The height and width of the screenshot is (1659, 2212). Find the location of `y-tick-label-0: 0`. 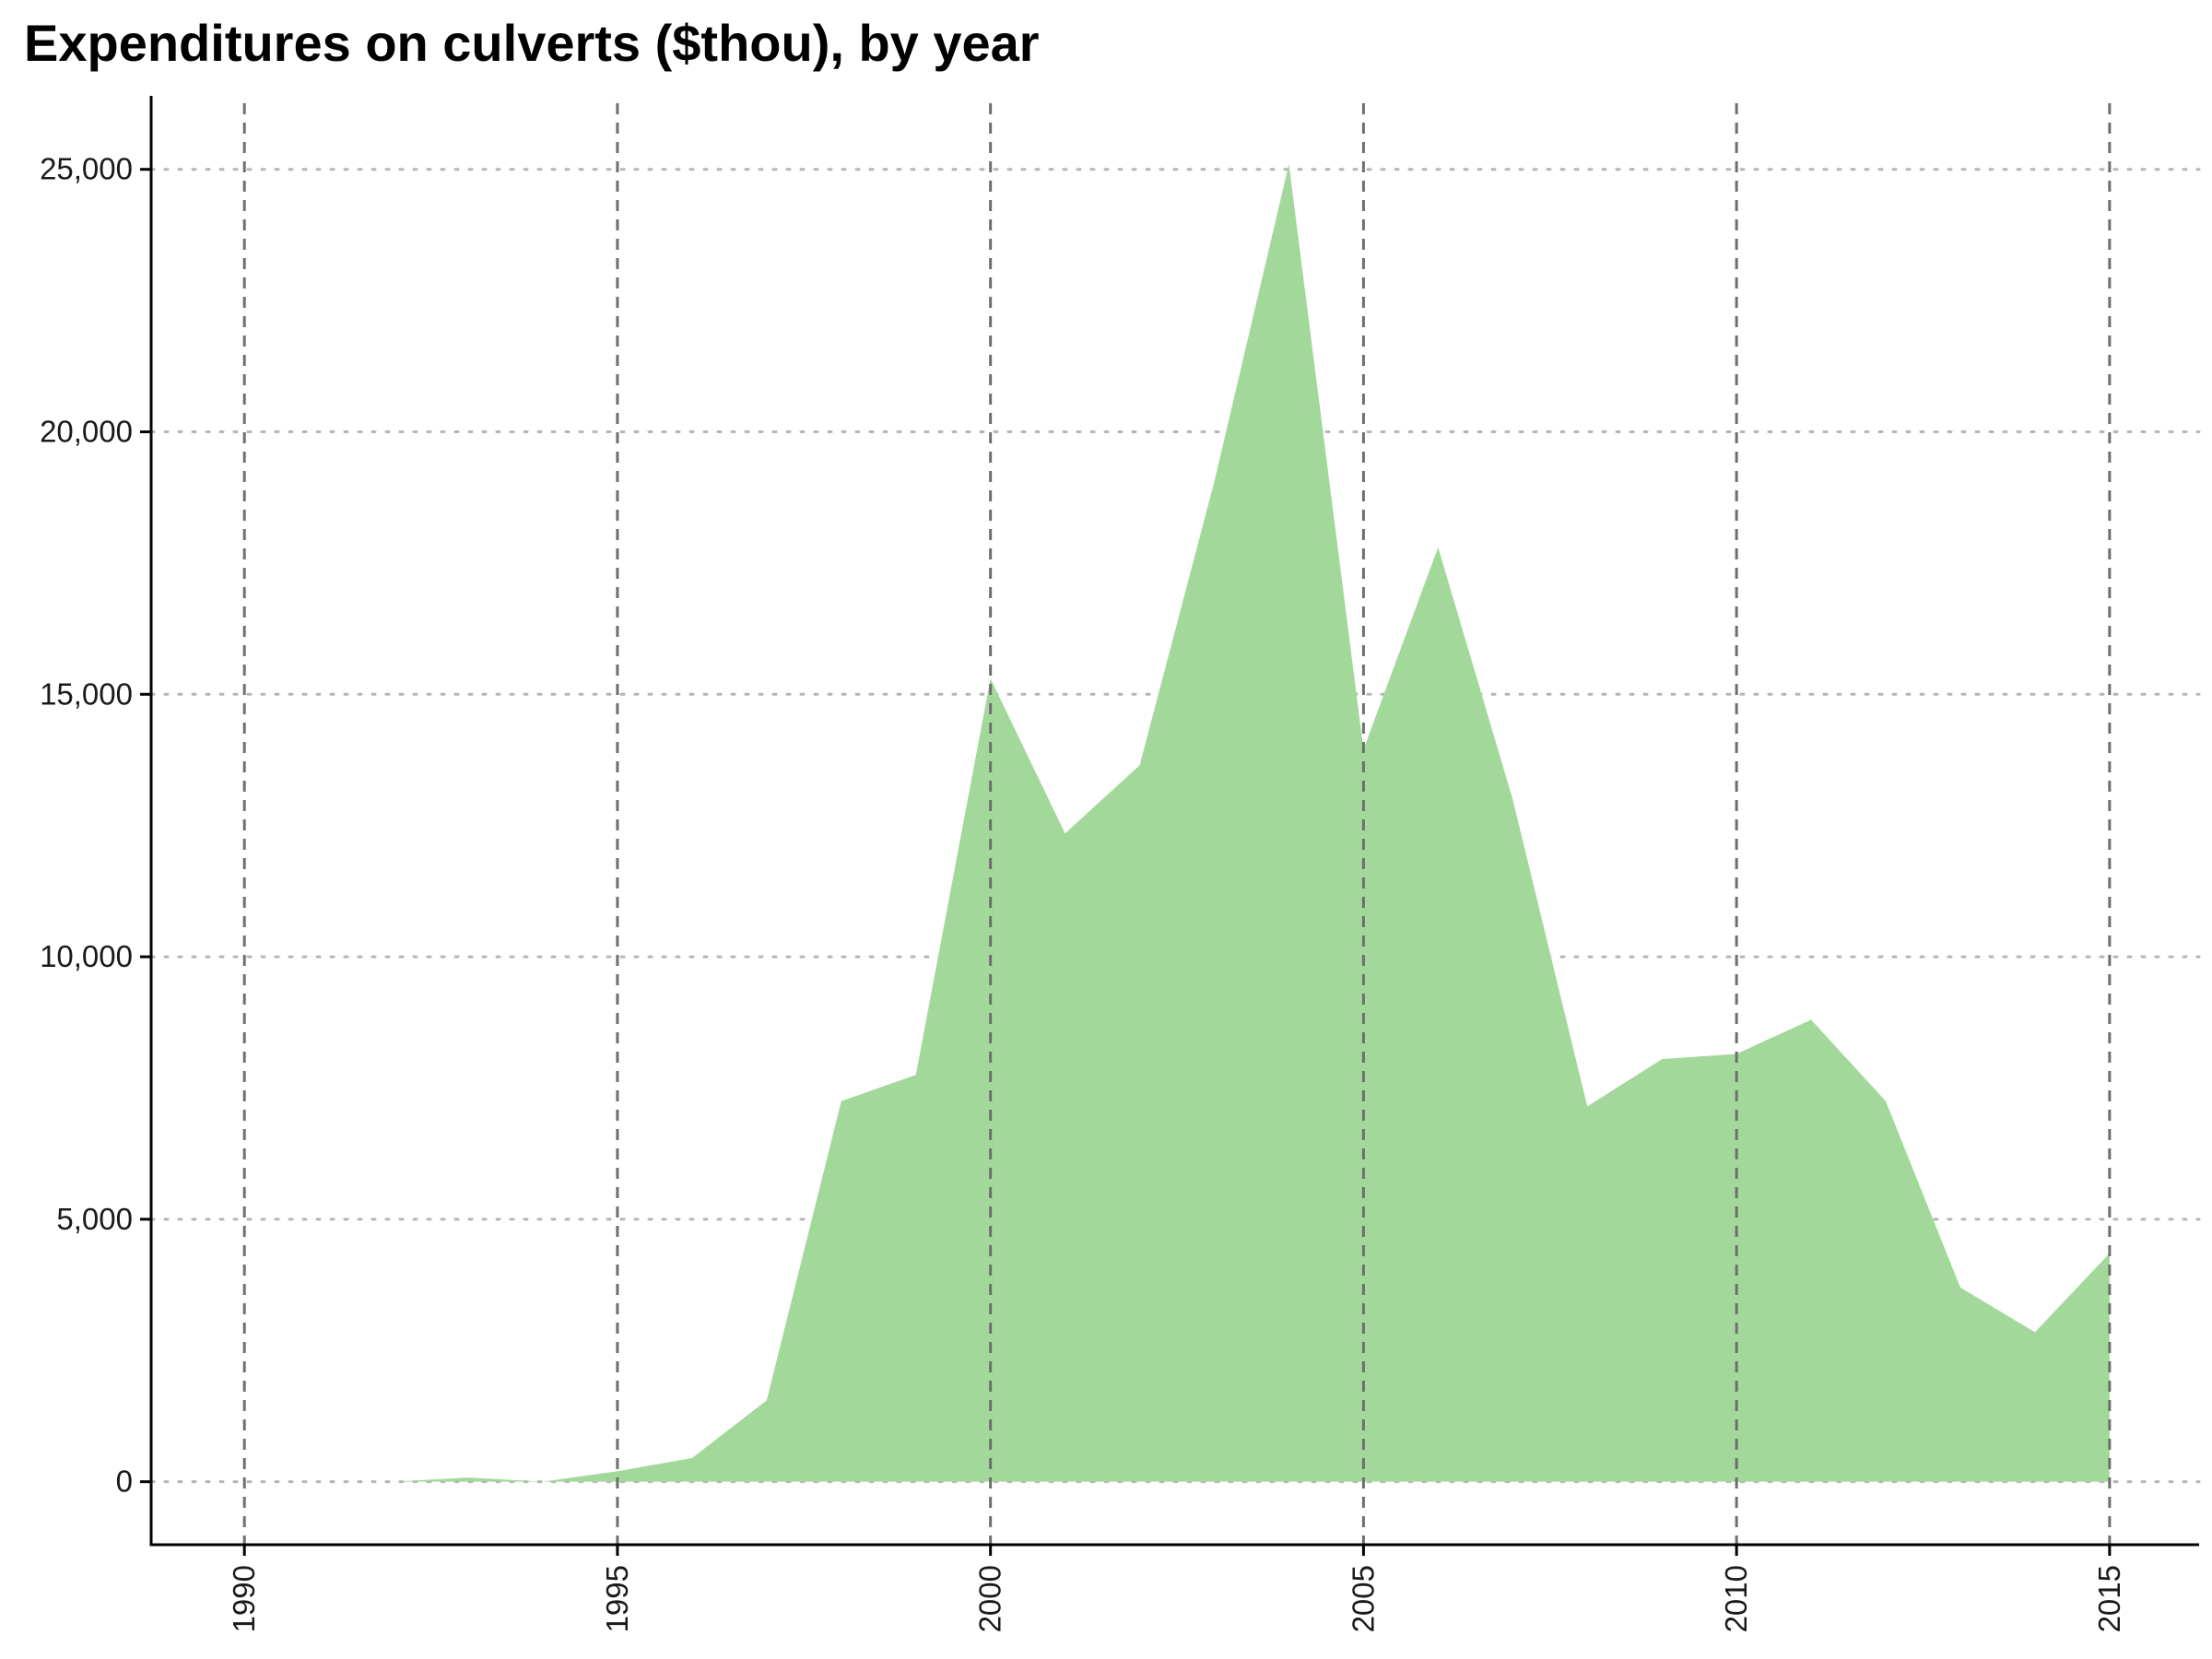

y-tick-label-0: 0 is located at coordinates (124, 1482).